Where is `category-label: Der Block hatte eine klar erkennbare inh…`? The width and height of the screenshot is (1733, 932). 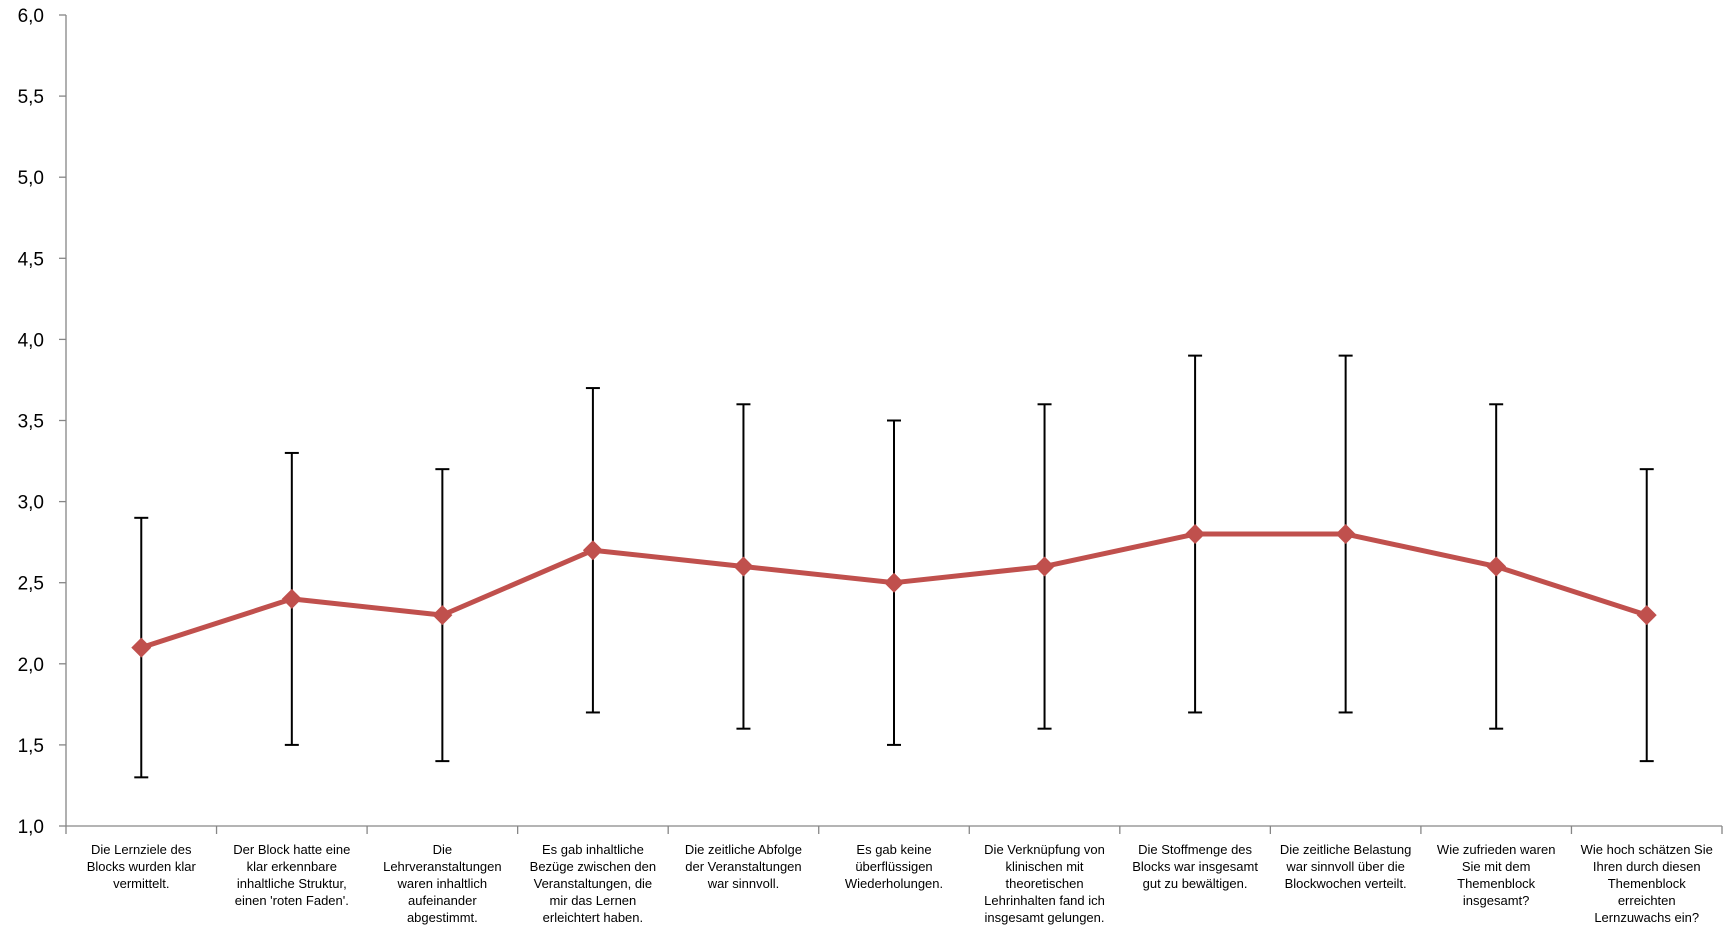 category-label: Der Block hatte eine klar erkennbare inh… is located at coordinates (292, 875).